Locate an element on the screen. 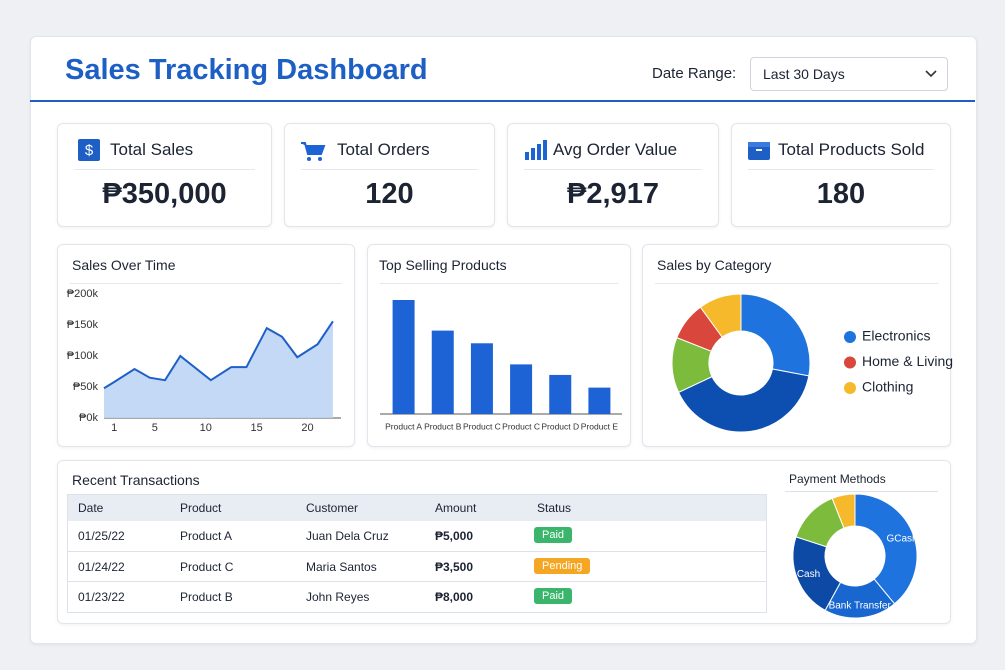  kpi-label: Total Sales is located at coordinates (152, 149).